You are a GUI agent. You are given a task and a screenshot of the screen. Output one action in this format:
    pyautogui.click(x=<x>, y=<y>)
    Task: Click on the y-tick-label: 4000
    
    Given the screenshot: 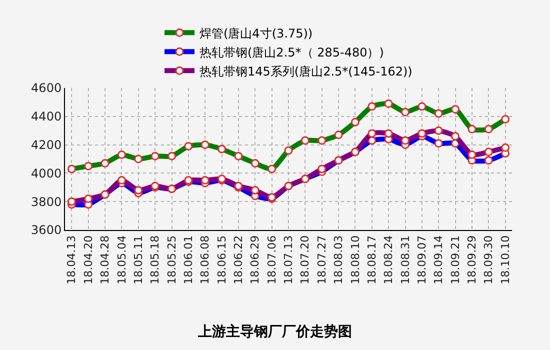 What is the action you would take?
    pyautogui.click(x=46, y=173)
    